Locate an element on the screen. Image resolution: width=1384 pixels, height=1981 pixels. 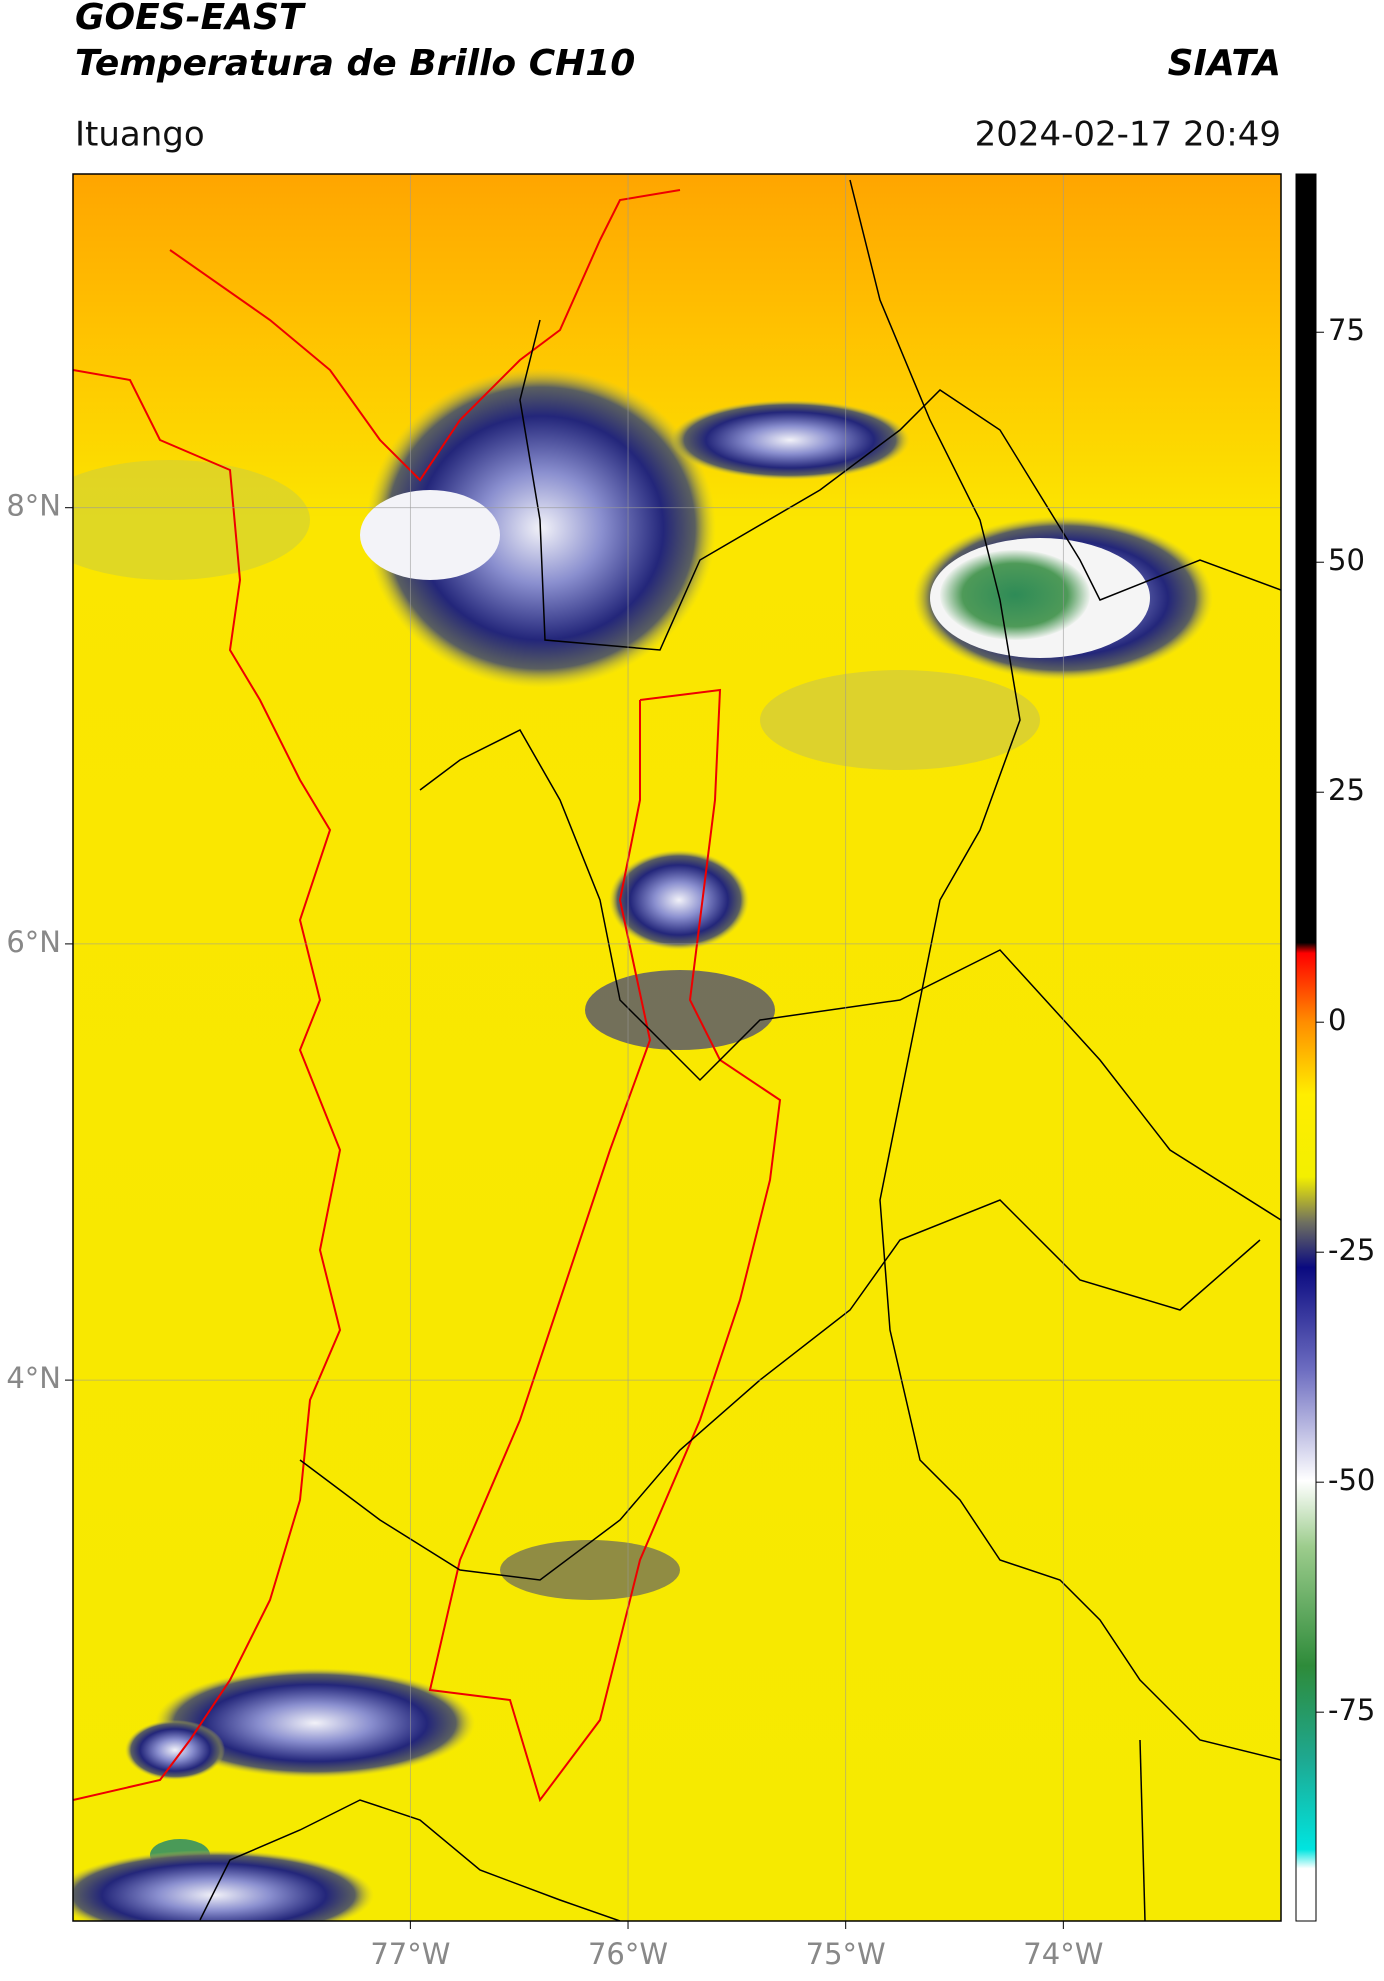
subtitle: Temperatura de Brillo CH10 is located at coordinates (355, 63).